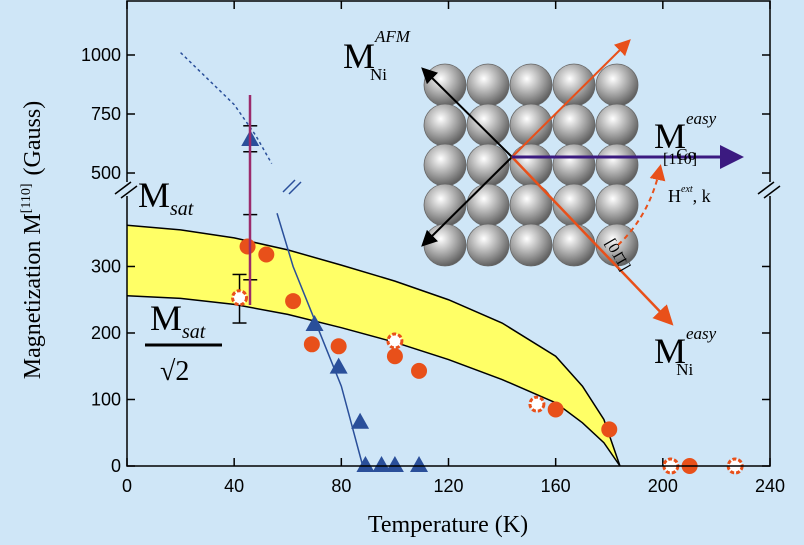 The image size is (804, 545). Describe the element at coordinates (106, 114) in the screenshot. I see `y-tick-label: 750` at that location.